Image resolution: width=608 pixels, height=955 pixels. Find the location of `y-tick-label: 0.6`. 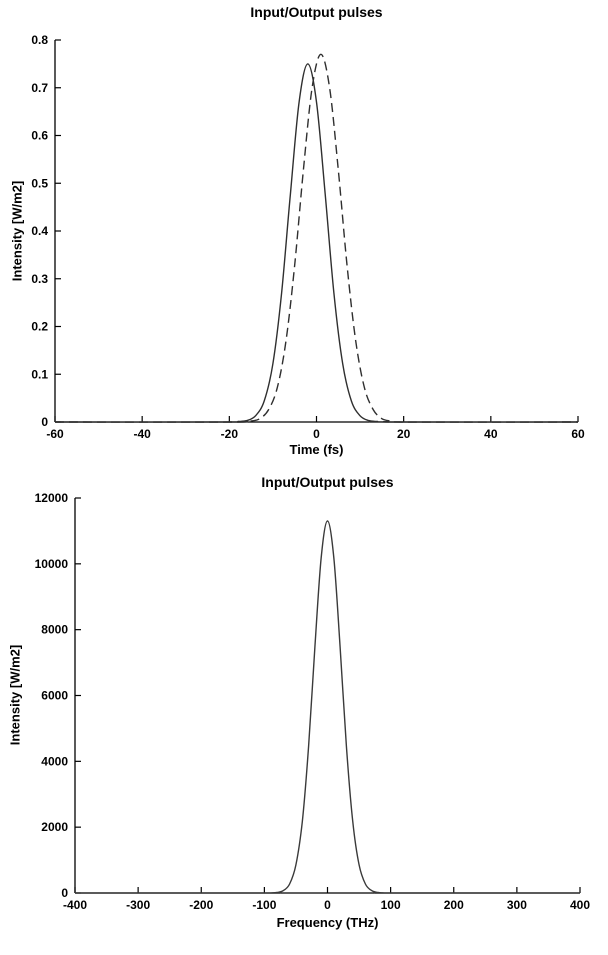

y-tick-label: 0.6 is located at coordinates (39, 136).